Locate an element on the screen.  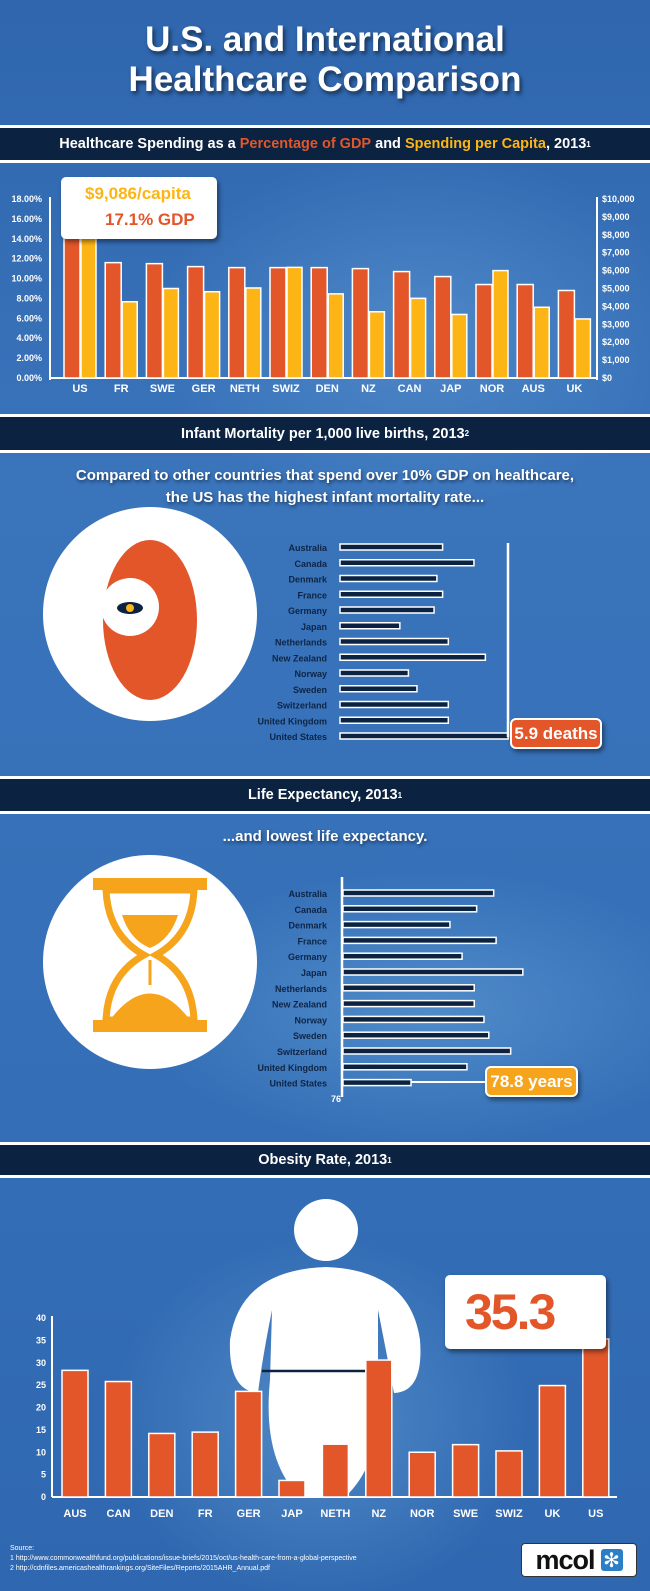
logo-text: mcol is located at coordinates (565, 1559).